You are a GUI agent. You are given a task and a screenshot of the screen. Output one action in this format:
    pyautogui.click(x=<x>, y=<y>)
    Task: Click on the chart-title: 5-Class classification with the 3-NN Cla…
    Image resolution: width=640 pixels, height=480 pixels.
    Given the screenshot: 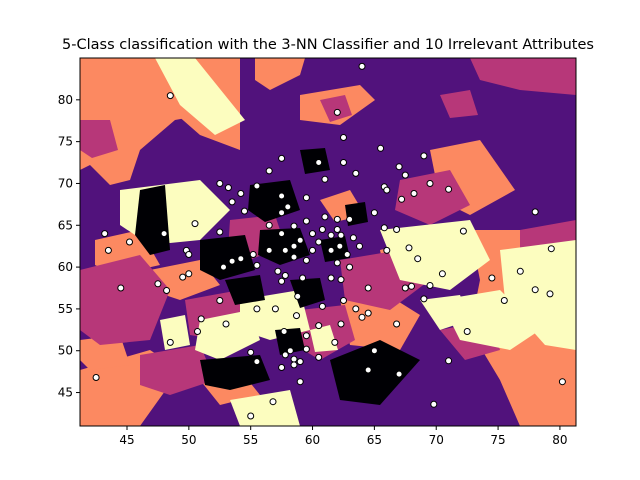 What is the action you would take?
    pyautogui.click(x=328, y=45)
    